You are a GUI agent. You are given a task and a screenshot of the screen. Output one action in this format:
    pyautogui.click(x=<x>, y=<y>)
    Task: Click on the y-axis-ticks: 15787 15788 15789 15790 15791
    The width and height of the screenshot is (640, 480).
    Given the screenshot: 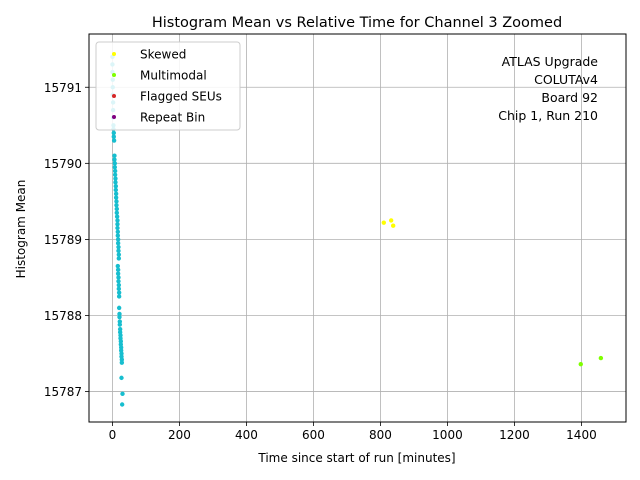 What is the action you would take?
    pyautogui.click(x=66, y=240)
    